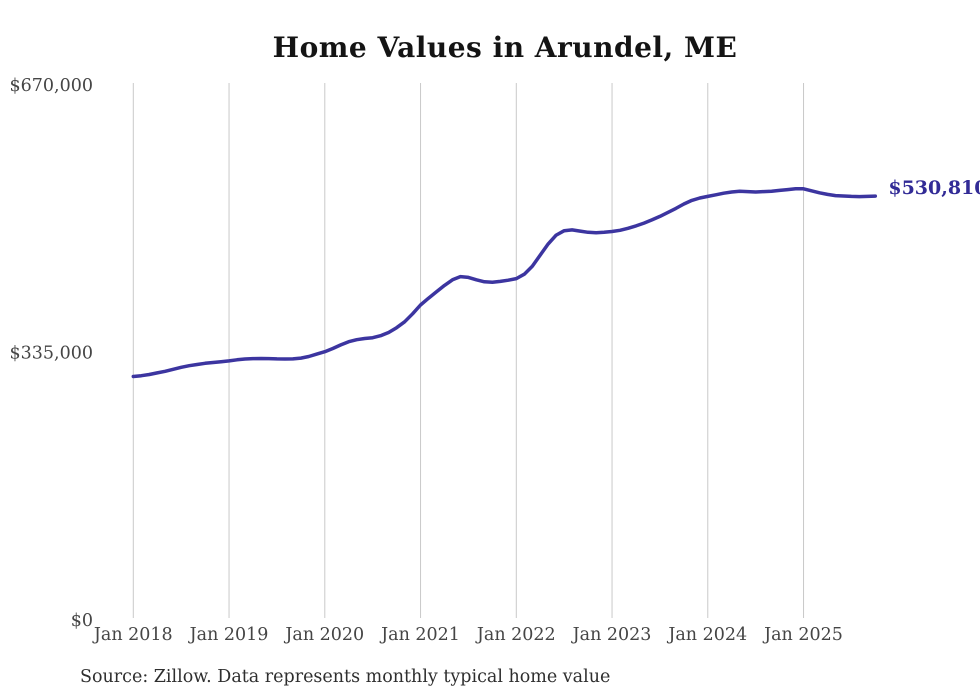 The width and height of the screenshot is (980, 699). I want to click on chart-title: Home Values in Arundel, ME, so click(505, 47).